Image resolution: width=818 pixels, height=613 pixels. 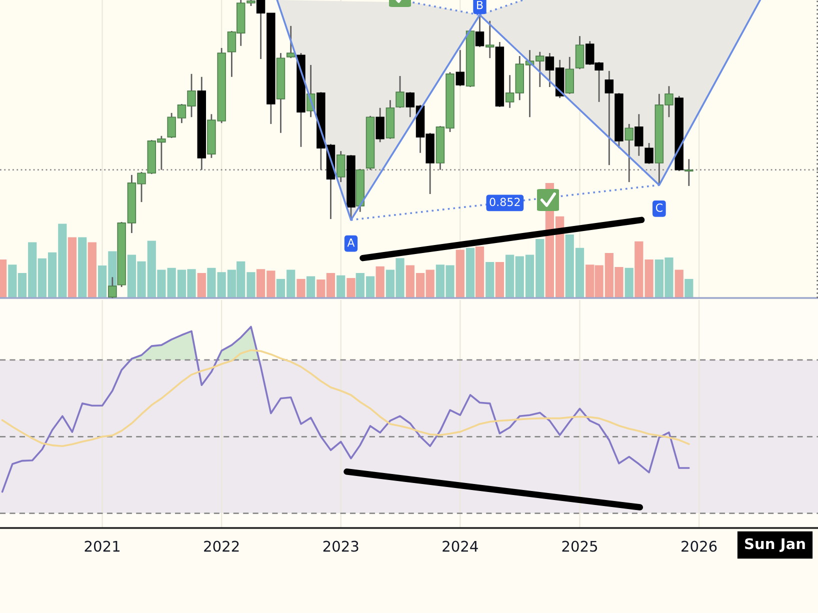 What do you see at coordinates (221, 546) in the screenshot?
I see `x-tick-label: 2022` at bounding box center [221, 546].